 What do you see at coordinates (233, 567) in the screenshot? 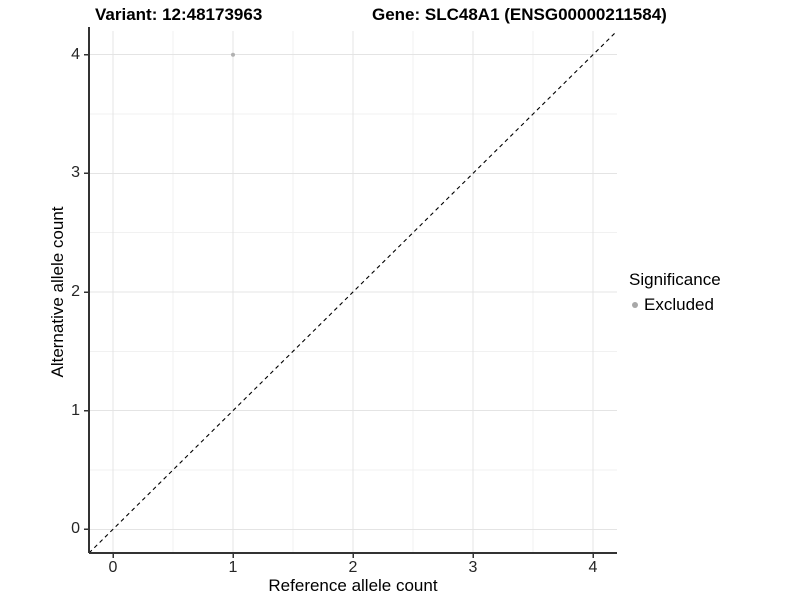
I see `x-tick-label: 1` at bounding box center [233, 567].